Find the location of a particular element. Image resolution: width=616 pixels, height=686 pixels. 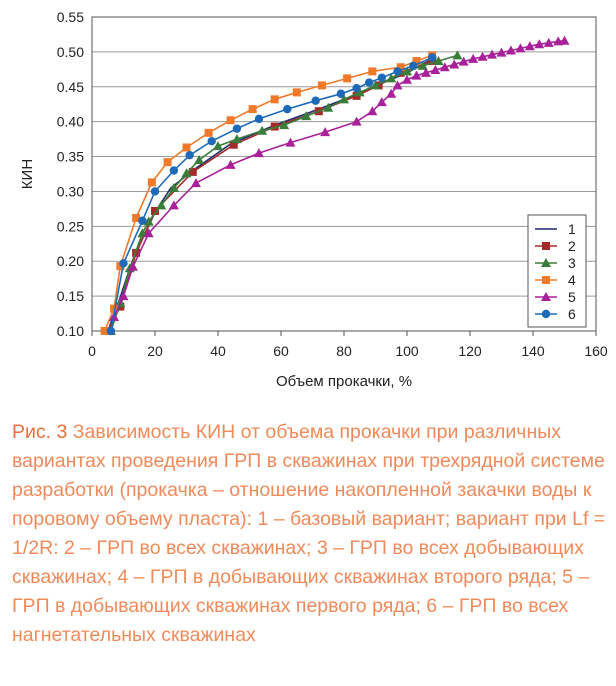

legend-label-3: 3 is located at coordinates (572, 263).